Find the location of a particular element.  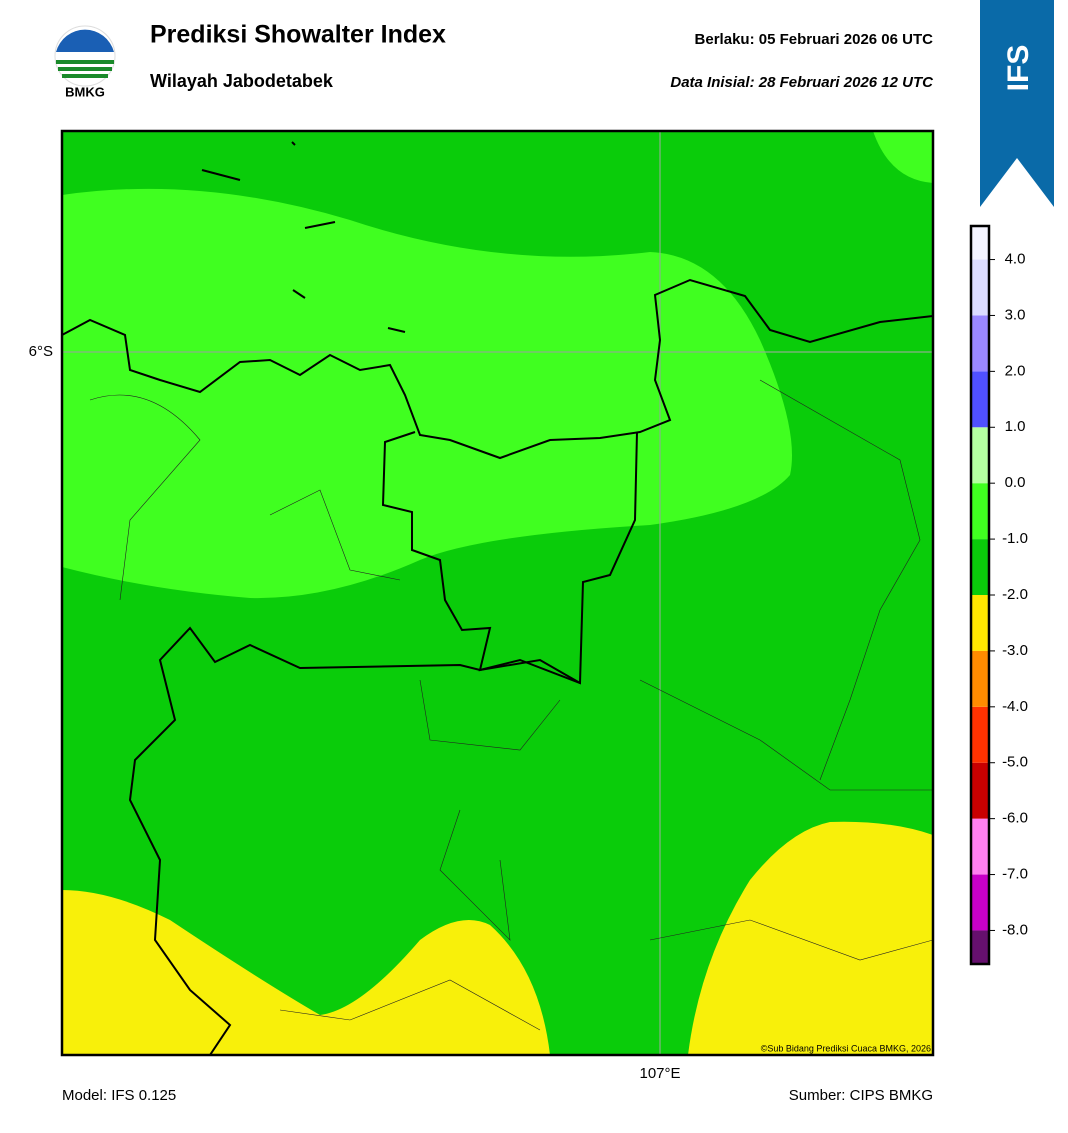

province-border is located at coordinates (509, 558).